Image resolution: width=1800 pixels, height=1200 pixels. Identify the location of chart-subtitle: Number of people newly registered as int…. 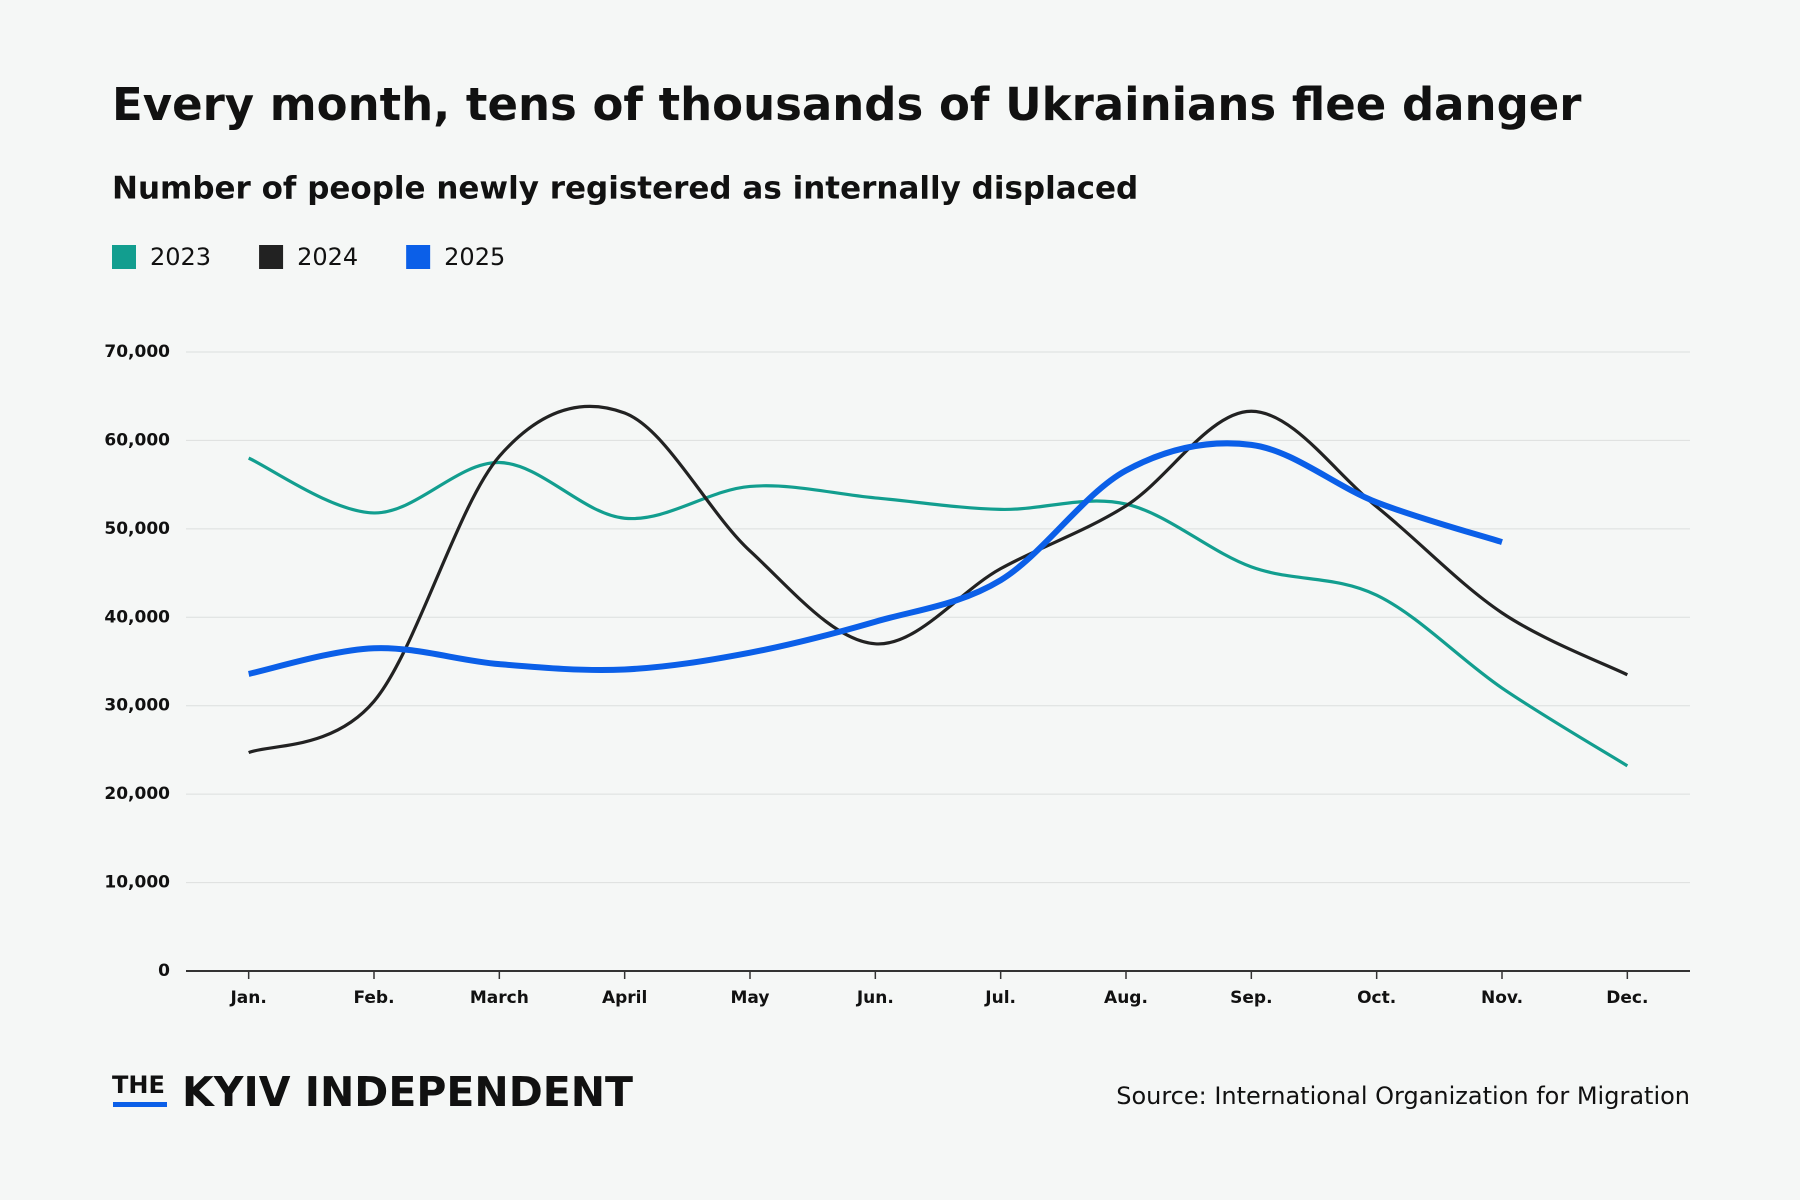
(625, 189).